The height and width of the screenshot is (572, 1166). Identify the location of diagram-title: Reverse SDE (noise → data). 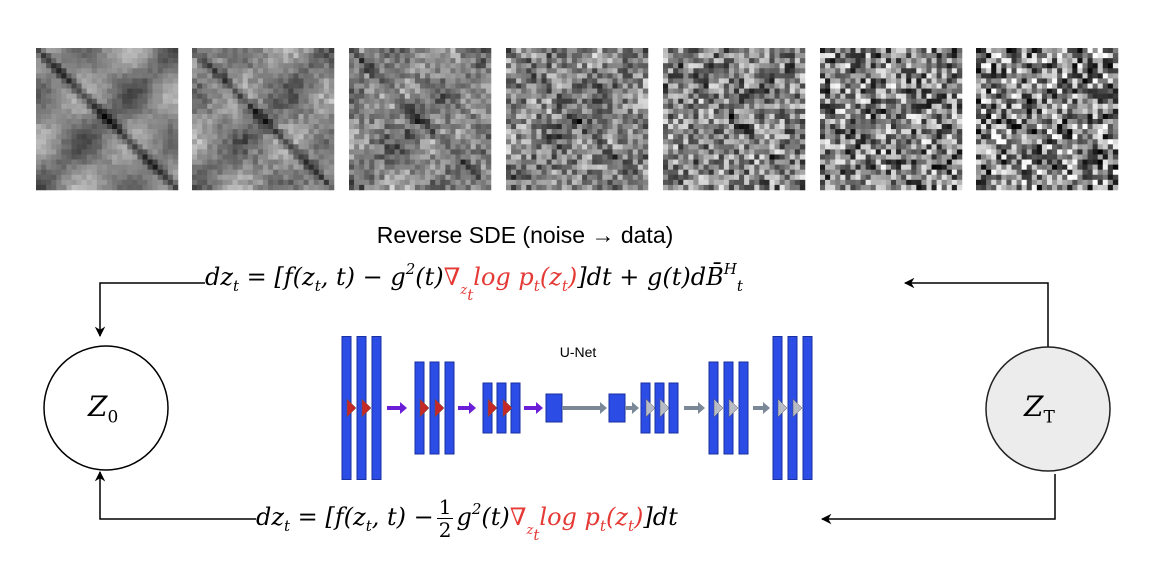
(525, 235).